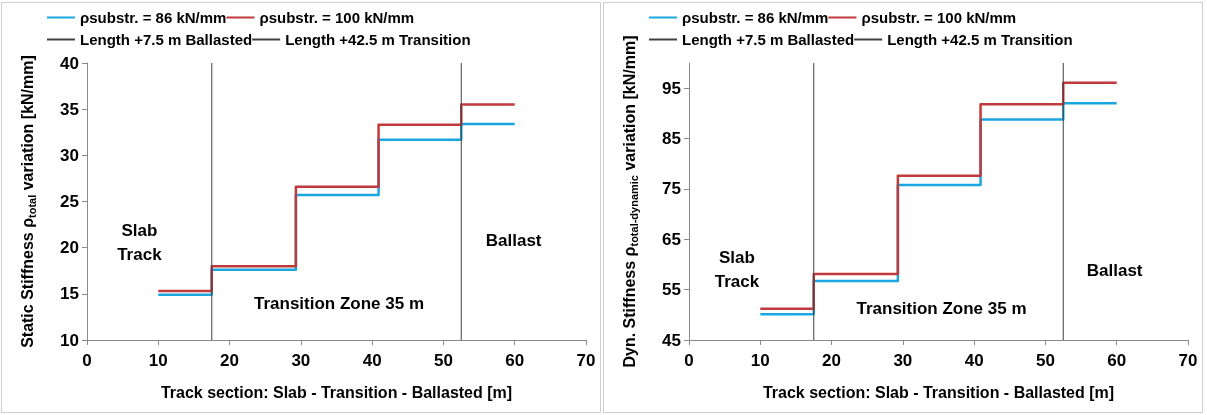  Describe the element at coordinates (671, 189) in the screenshot. I see `y-tick-label: 75` at that location.